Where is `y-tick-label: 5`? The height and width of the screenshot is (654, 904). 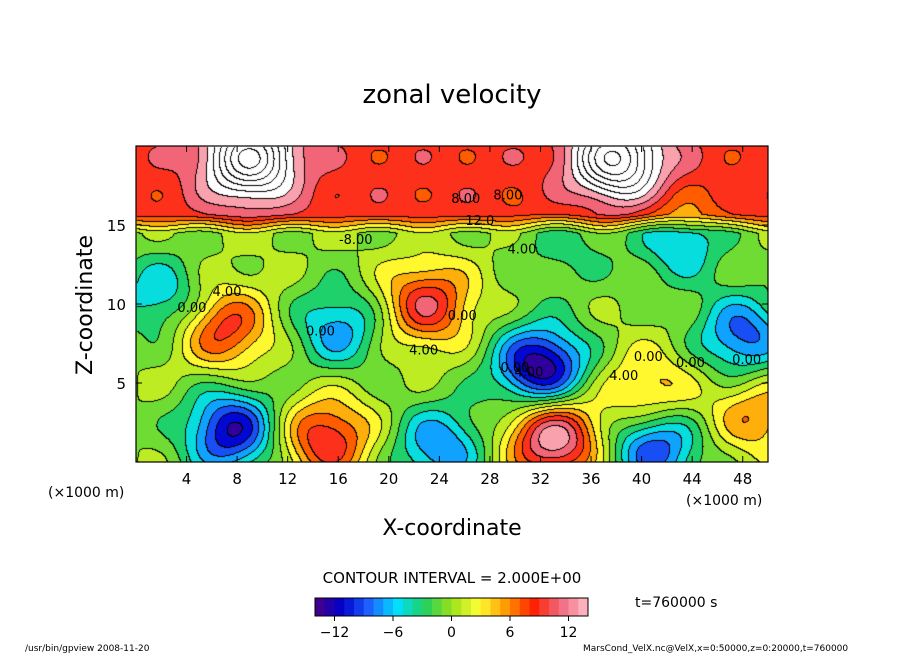 y-tick-label: 5 is located at coordinates (121, 384).